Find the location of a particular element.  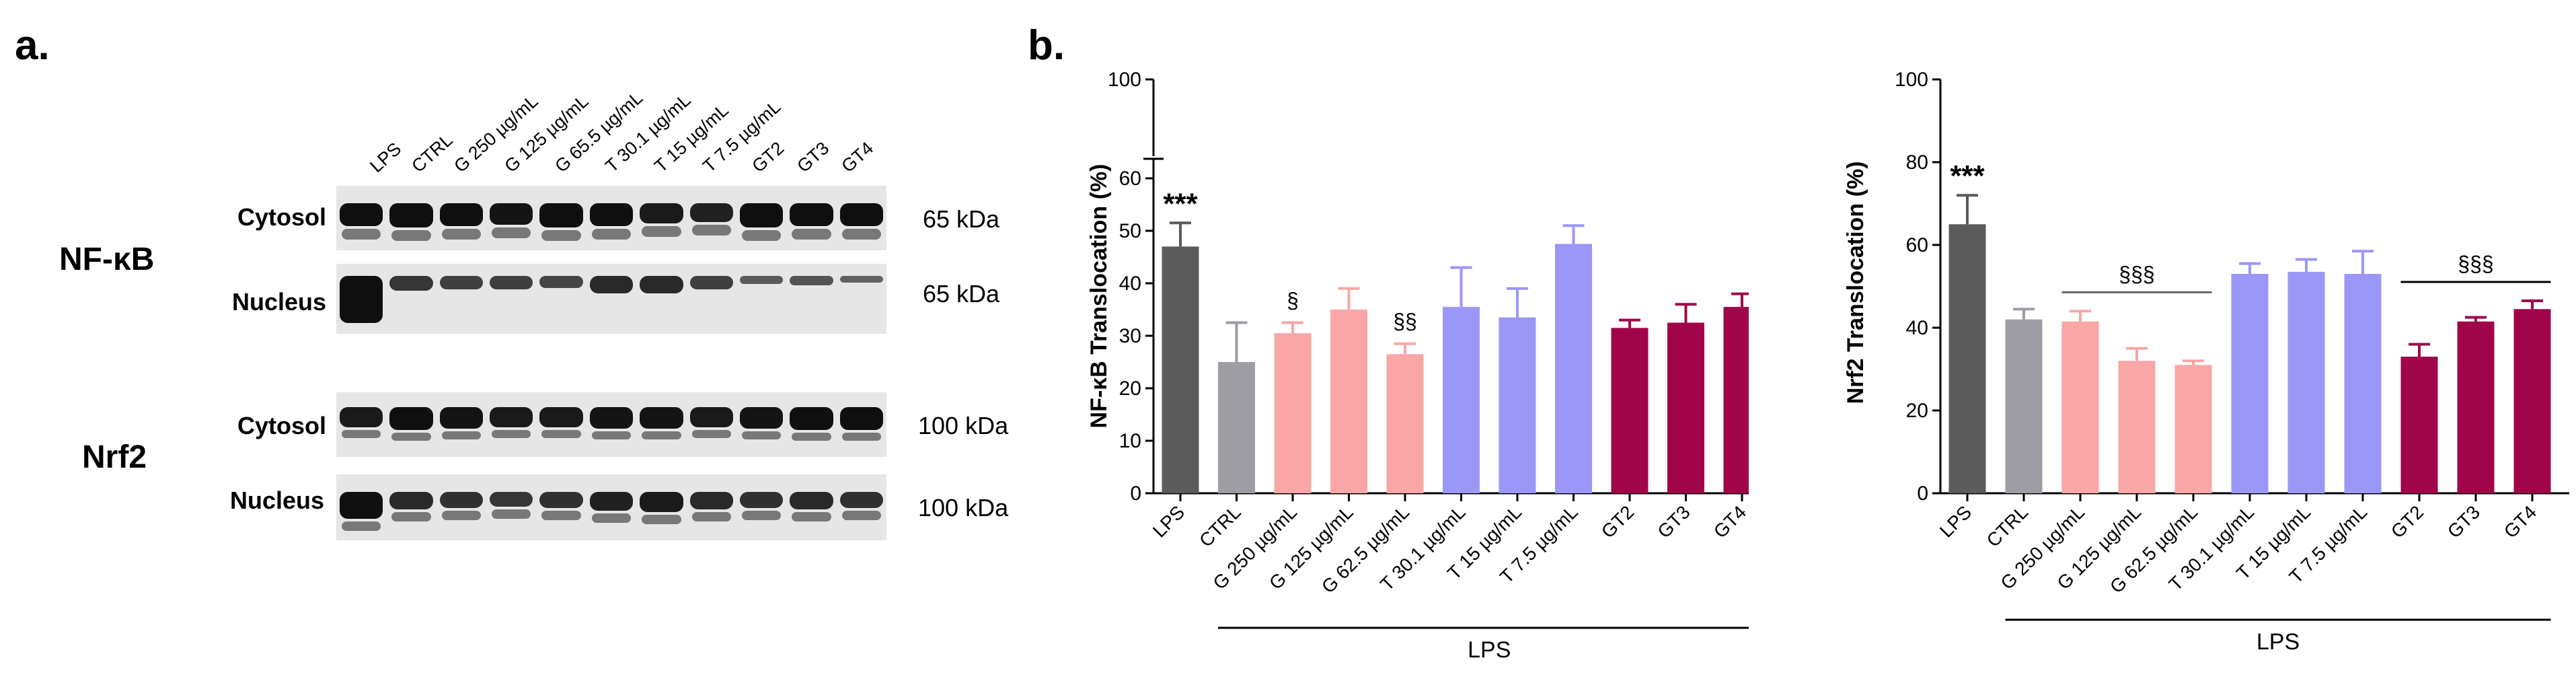

nfkb-cytosol-kda: 65 kDa is located at coordinates (961, 219).